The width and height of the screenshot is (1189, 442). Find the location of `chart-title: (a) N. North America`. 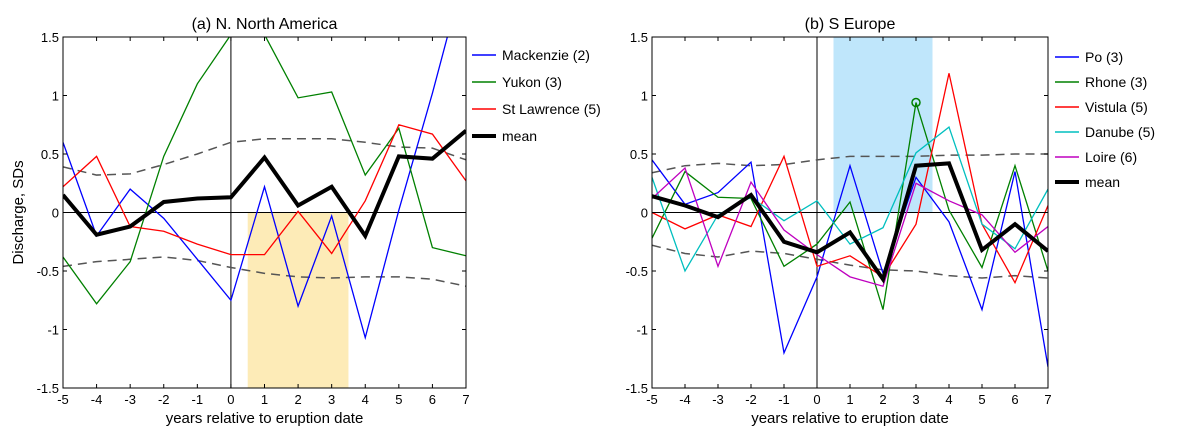

chart-title: (a) N. North America is located at coordinates (265, 24).